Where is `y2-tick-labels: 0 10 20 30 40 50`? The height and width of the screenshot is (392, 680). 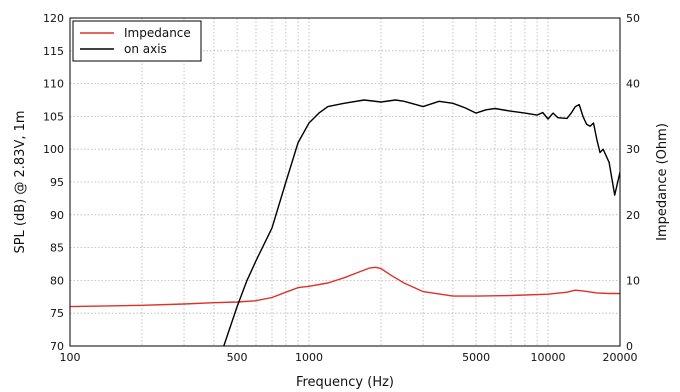
y2-tick-labels: 0 10 20 30 40 50 is located at coordinates (633, 182).